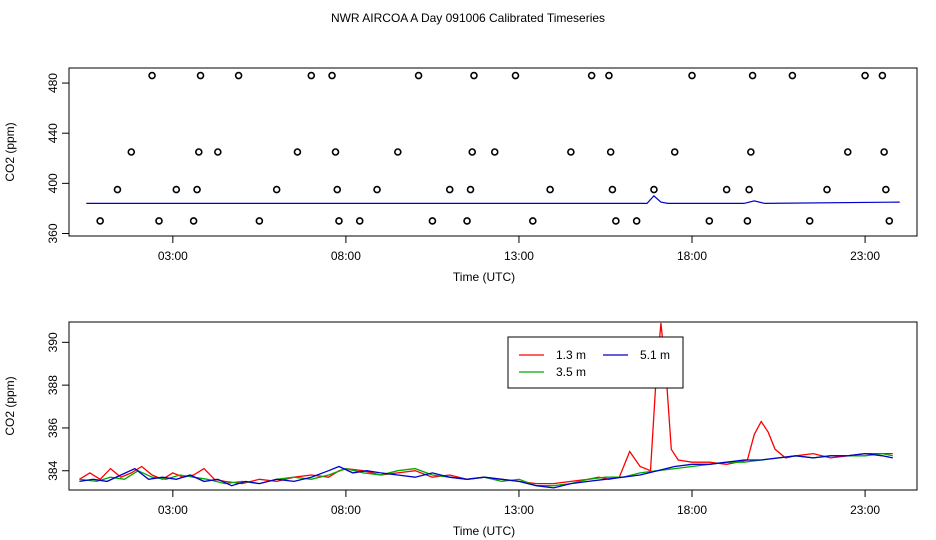 This screenshot has width=936, height=540. Describe the element at coordinates (484, 277) in the screenshot. I see `top-x-axis-label: Time (UTC)` at that location.